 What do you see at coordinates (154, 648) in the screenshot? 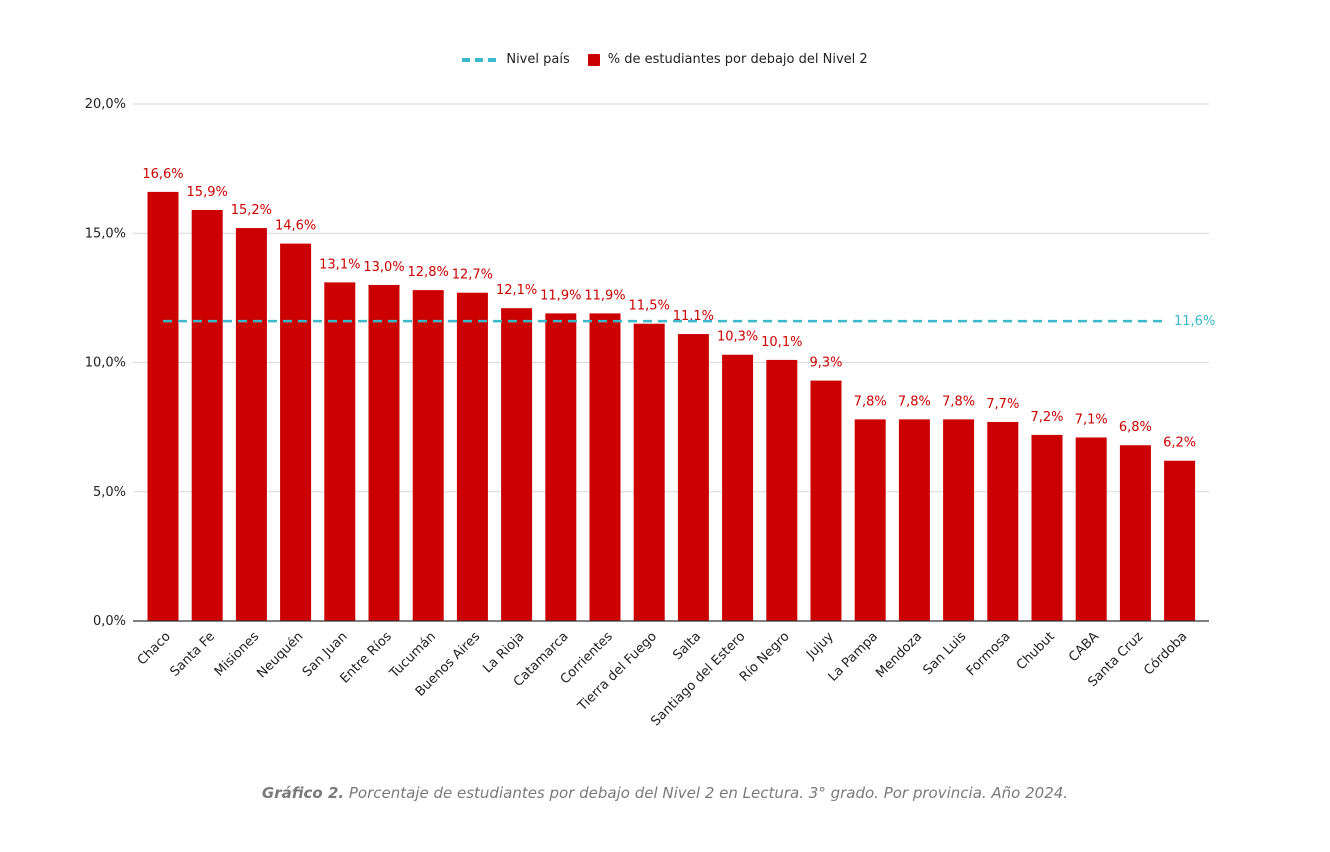
I see `x-tick-label: Chaco` at bounding box center [154, 648].